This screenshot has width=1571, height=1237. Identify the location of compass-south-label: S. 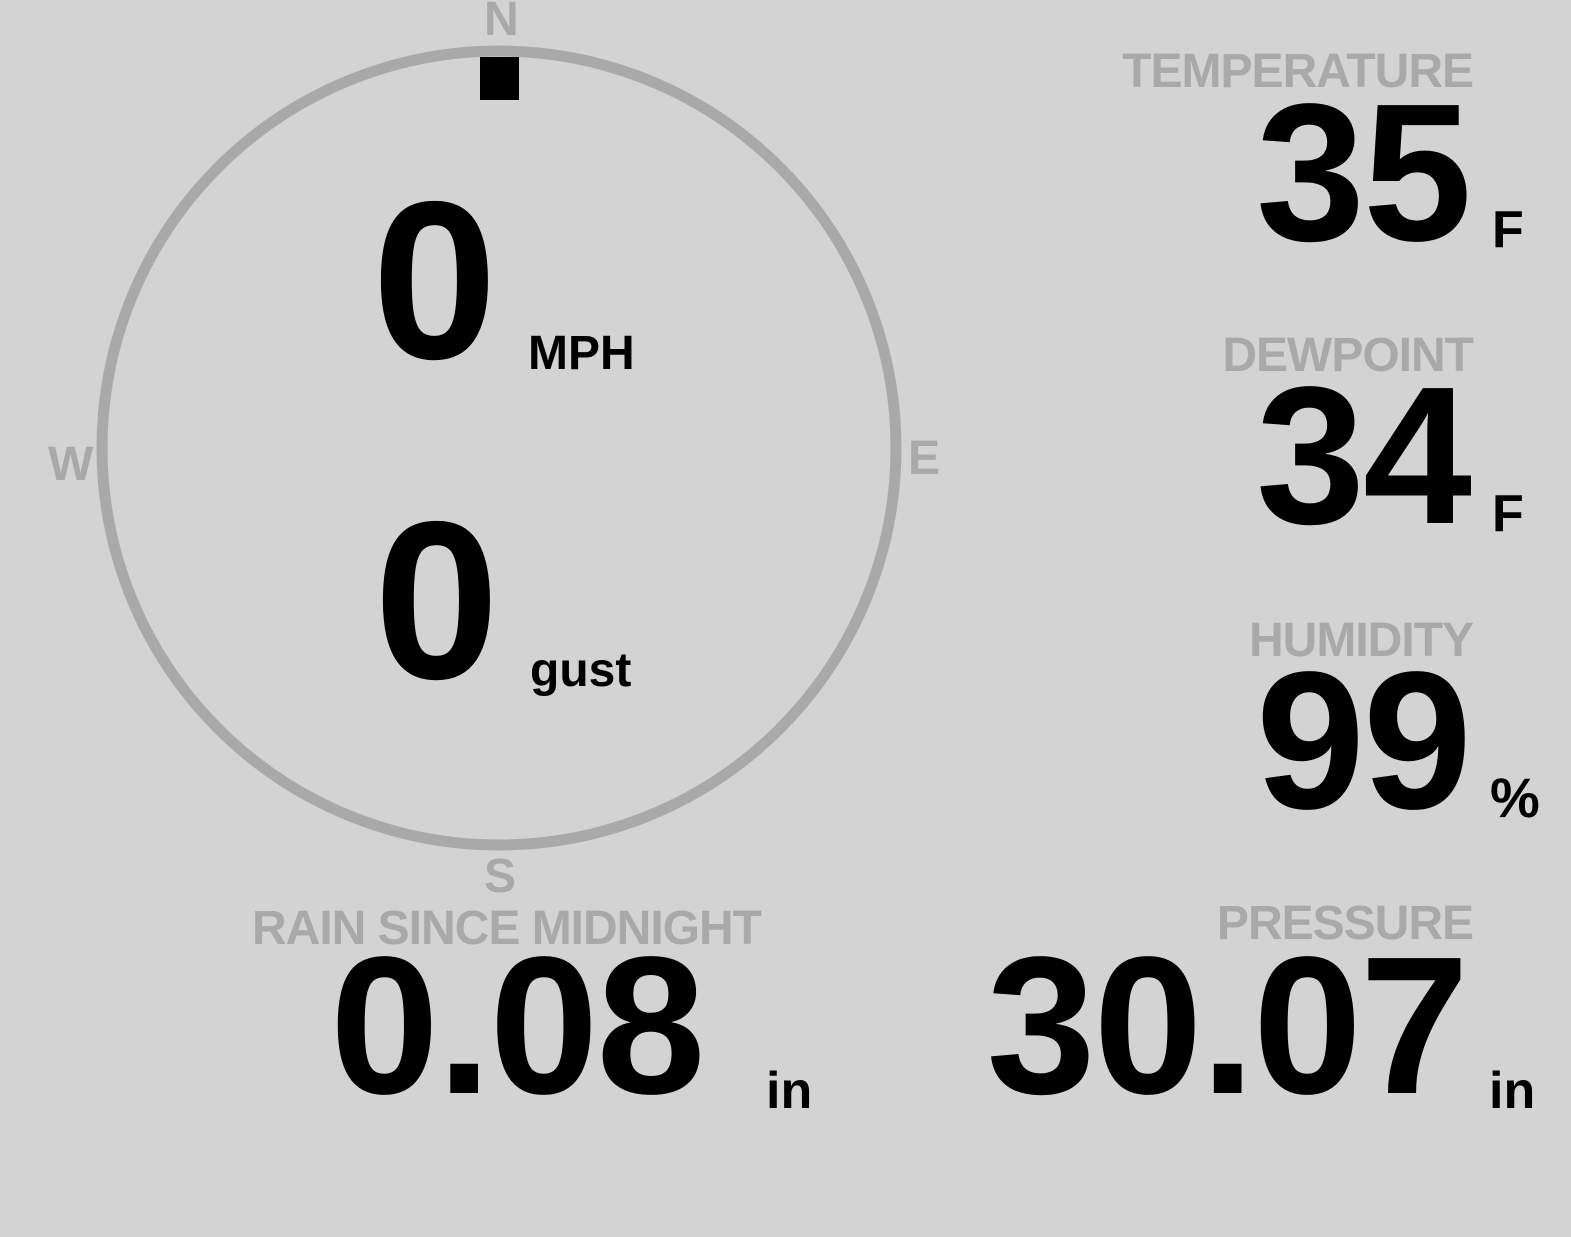
(500, 876).